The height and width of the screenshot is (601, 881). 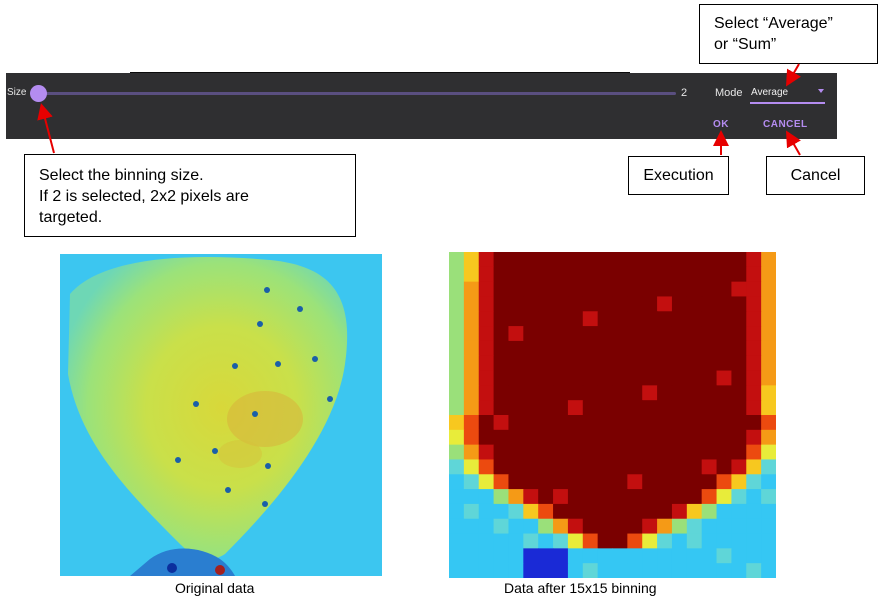 I want to click on mode-callout-line: Select “Average”, so click(x=773, y=23).